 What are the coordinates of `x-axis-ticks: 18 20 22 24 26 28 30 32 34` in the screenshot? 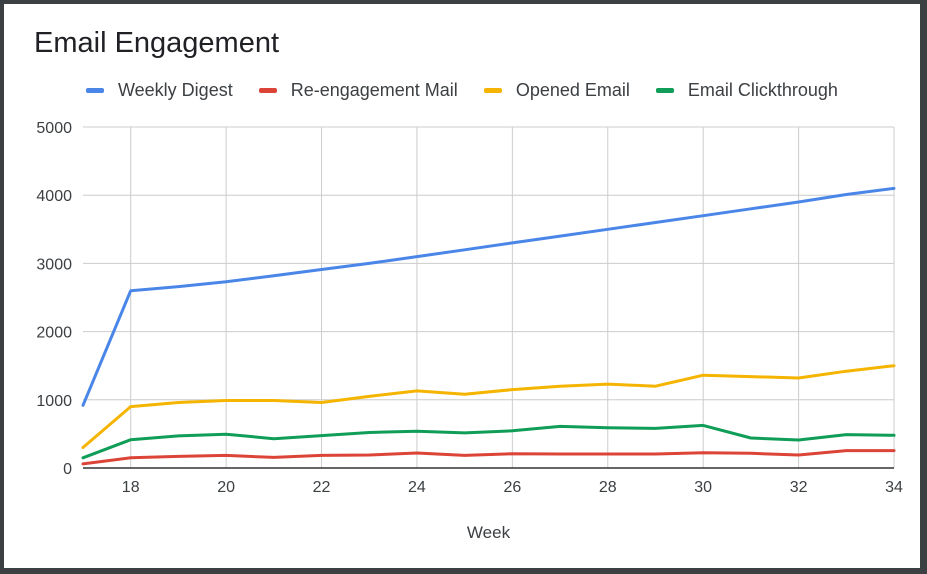 It's located at (512, 487).